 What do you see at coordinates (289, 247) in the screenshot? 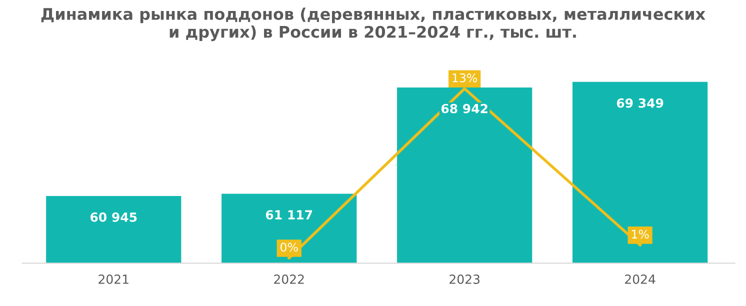
I see `data-label: 0%` at bounding box center [289, 247].